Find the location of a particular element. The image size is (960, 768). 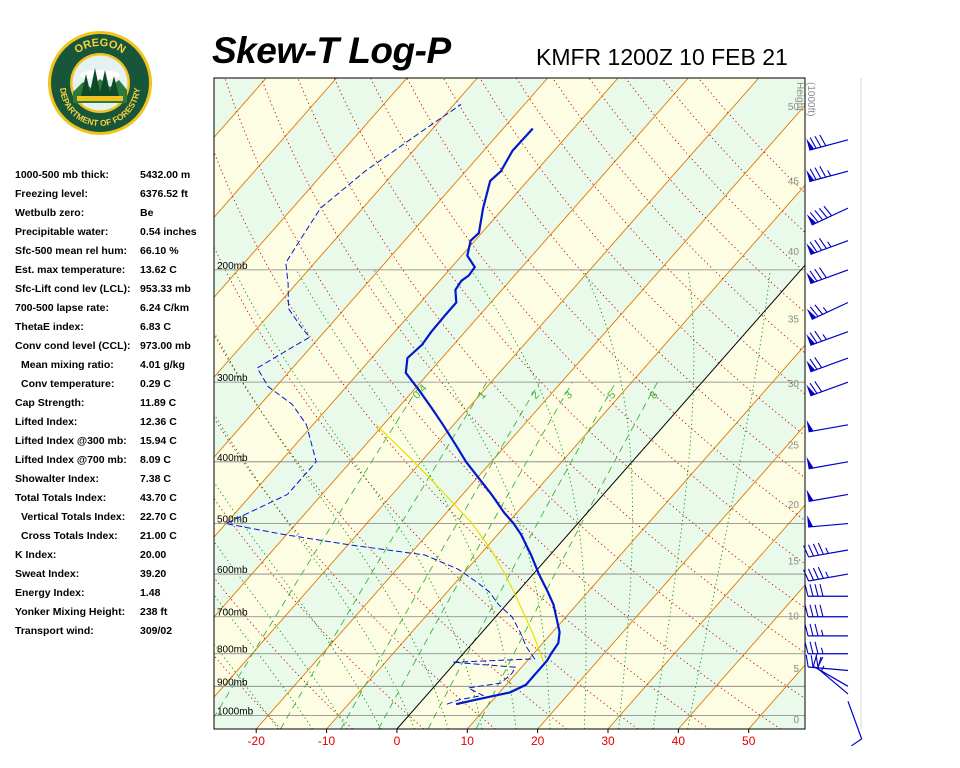

isobar-label: 600mb is located at coordinates (232, 570).